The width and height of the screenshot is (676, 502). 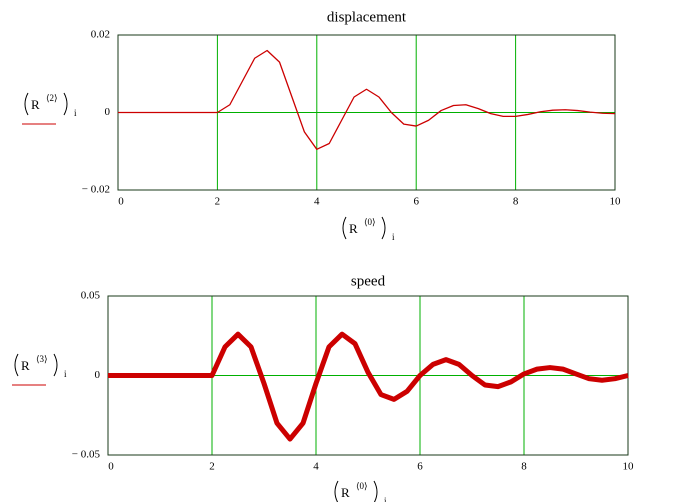 What do you see at coordinates (100, 35) in the screenshot?
I see `y-tick-label: 0.02` at bounding box center [100, 35].